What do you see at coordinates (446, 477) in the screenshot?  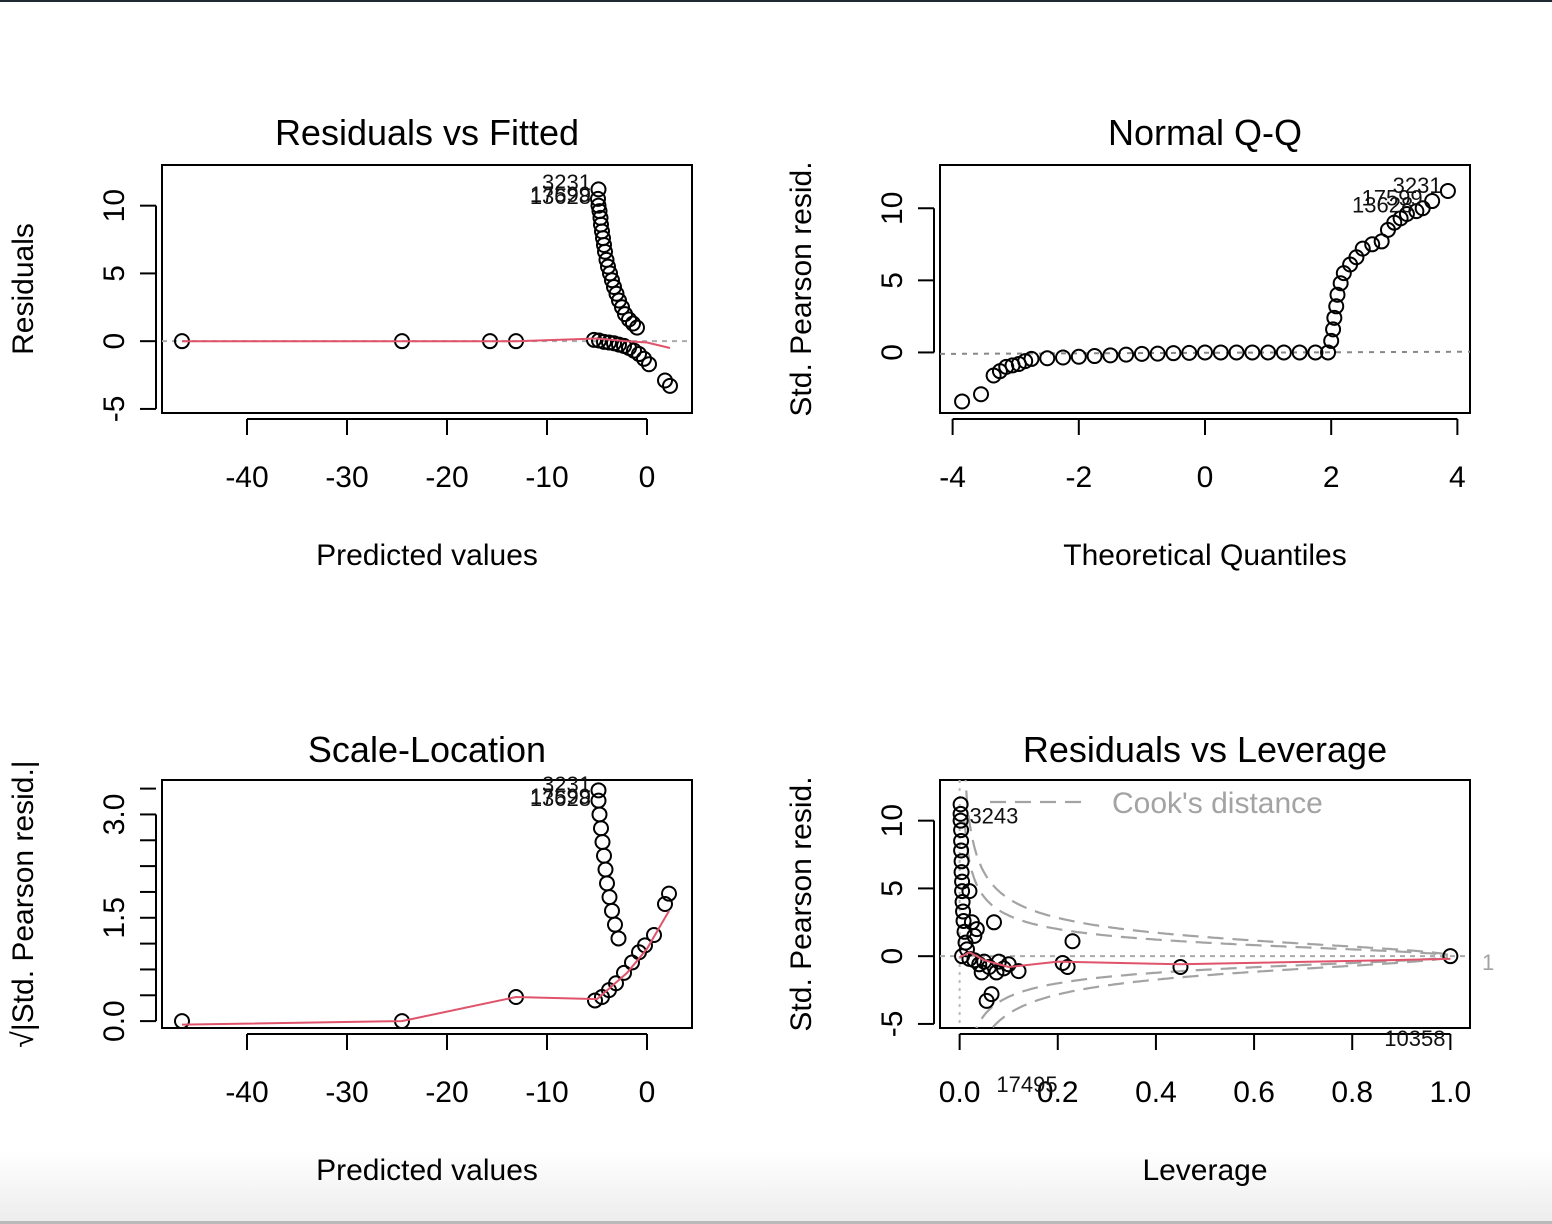 I see `residuals-vs-fitted-x-tick-label: -20` at bounding box center [446, 477].